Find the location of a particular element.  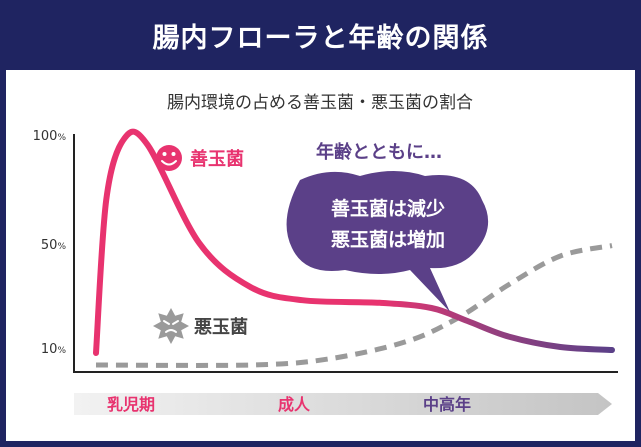

speech-bubble is located at coordinates (387, 241).